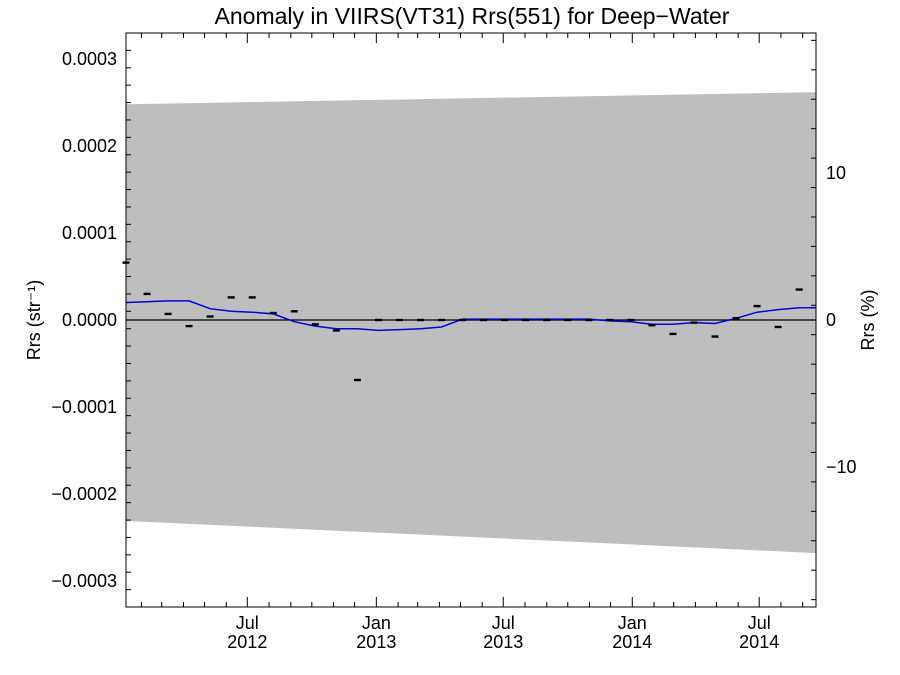 This screenshot has width=900, height=675. Describe the element at coordinates (247, 623) in the screenshot. I see `x-tick-month-0: Jul` at that location.